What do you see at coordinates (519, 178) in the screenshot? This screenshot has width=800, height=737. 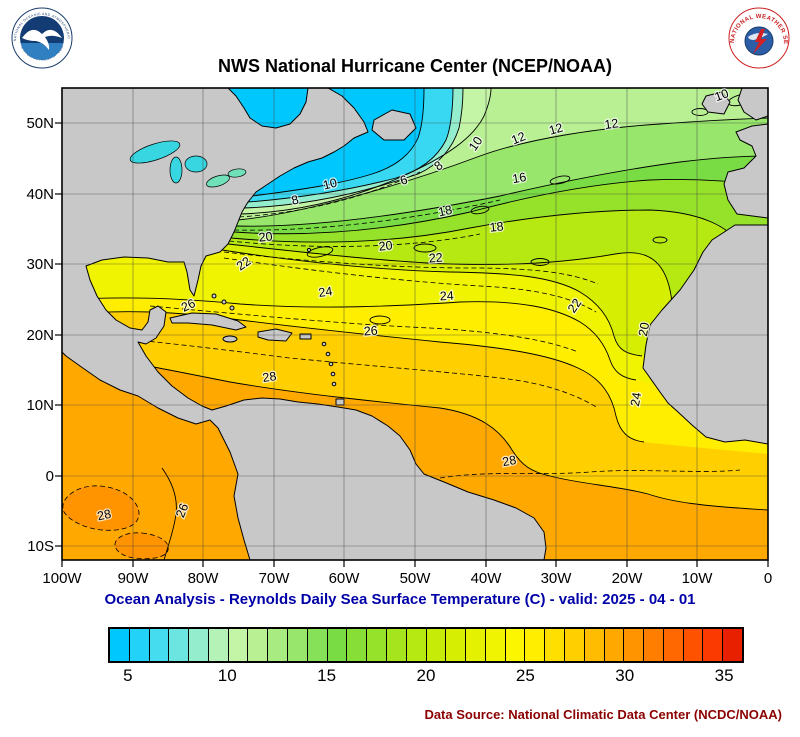 I see `contour-label: 16` at bounding box center [519, 178].